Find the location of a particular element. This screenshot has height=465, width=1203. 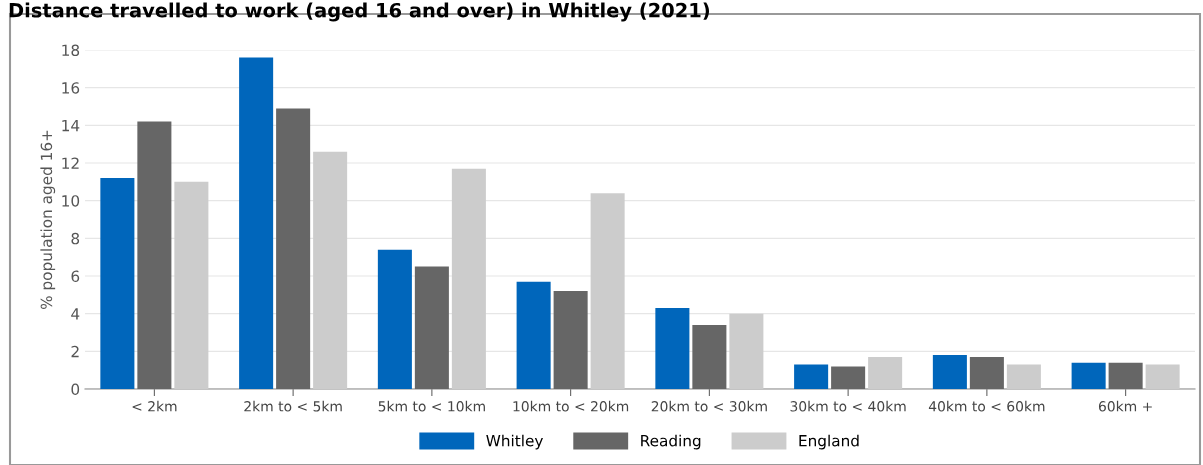

x-tick-label: 20km to < 30km is located at coordinates (709, 406).